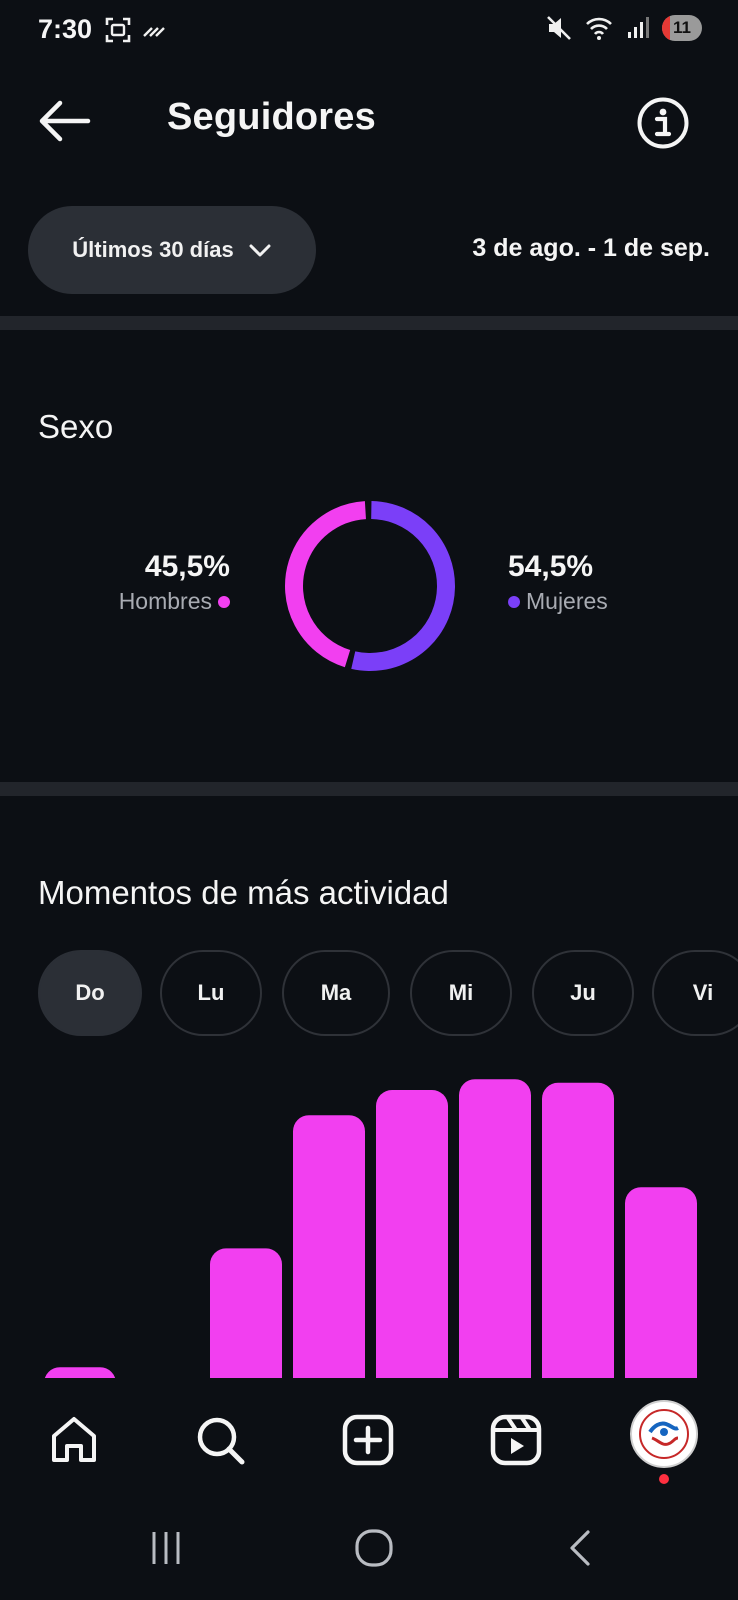  What do you see at coordinates (260, 250) in the screenshot?
I see `chevron-down-icon` at bounding box center [260, 250].